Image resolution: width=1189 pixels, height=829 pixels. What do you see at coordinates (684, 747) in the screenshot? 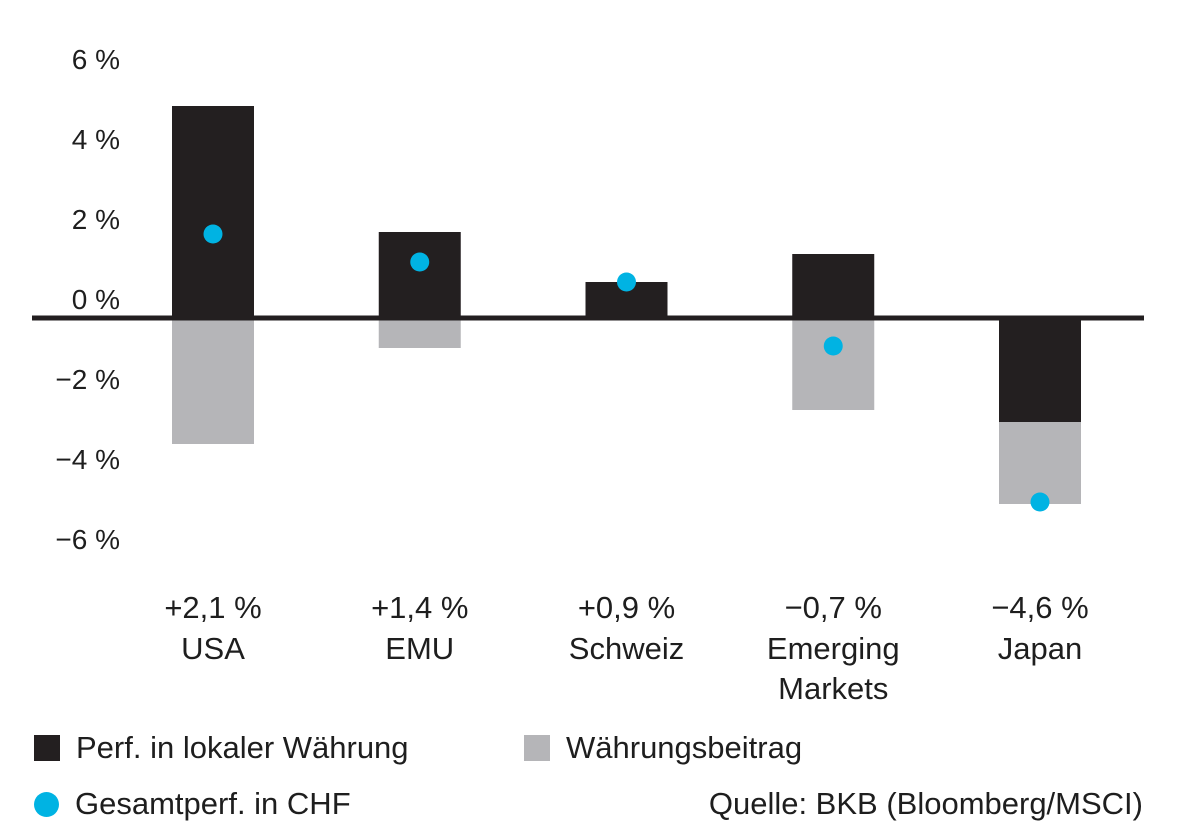
I see `legend-label-currency: Währungsbeitrag` at bounding box center [684, 747].